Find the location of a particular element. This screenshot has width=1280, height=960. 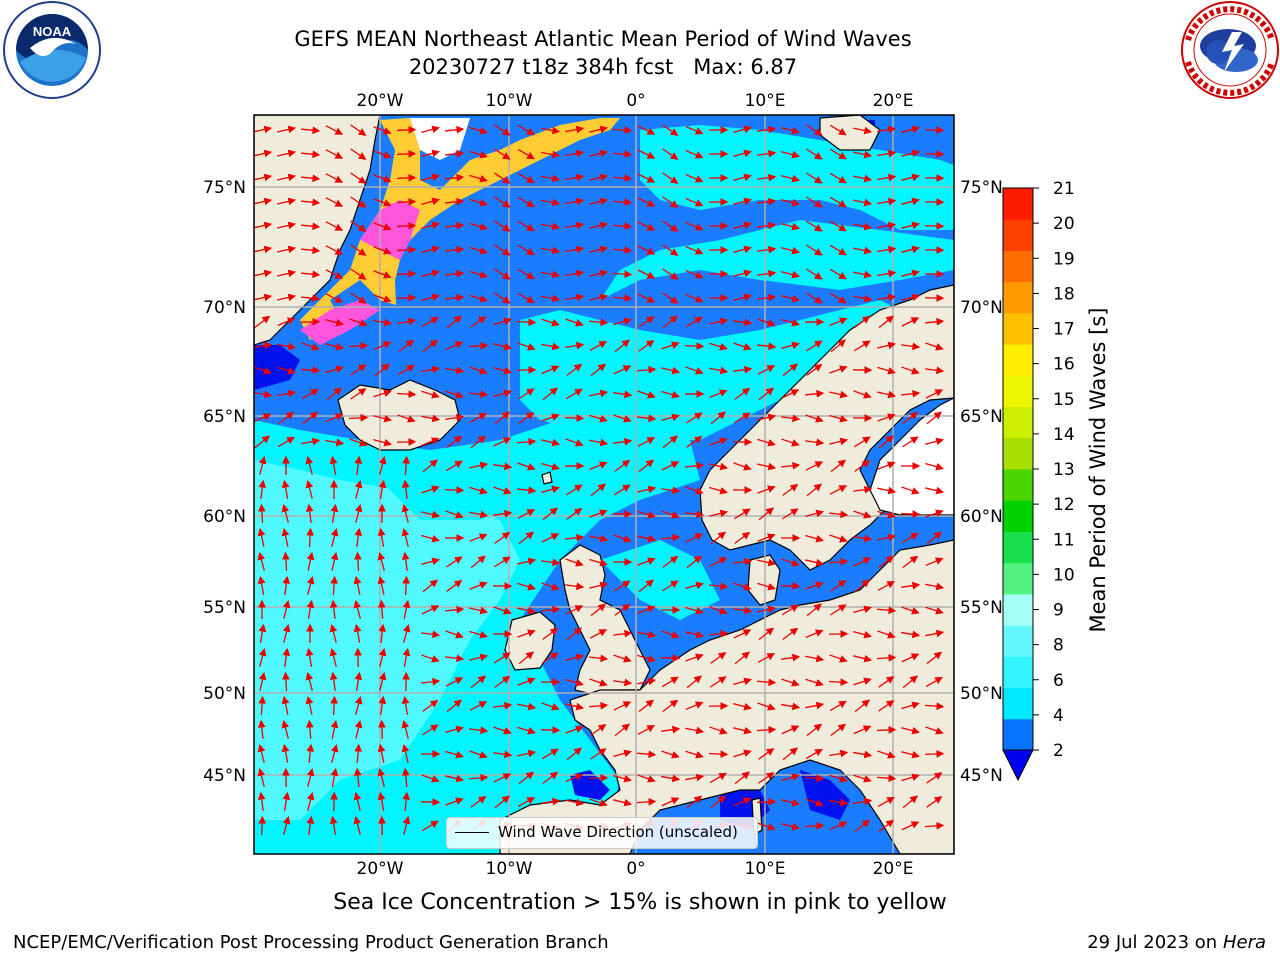

lat-labels-right: 75°N 70°N 65°N 60°N 55°N 50°N 45°N is located at coordinates (981, 482).